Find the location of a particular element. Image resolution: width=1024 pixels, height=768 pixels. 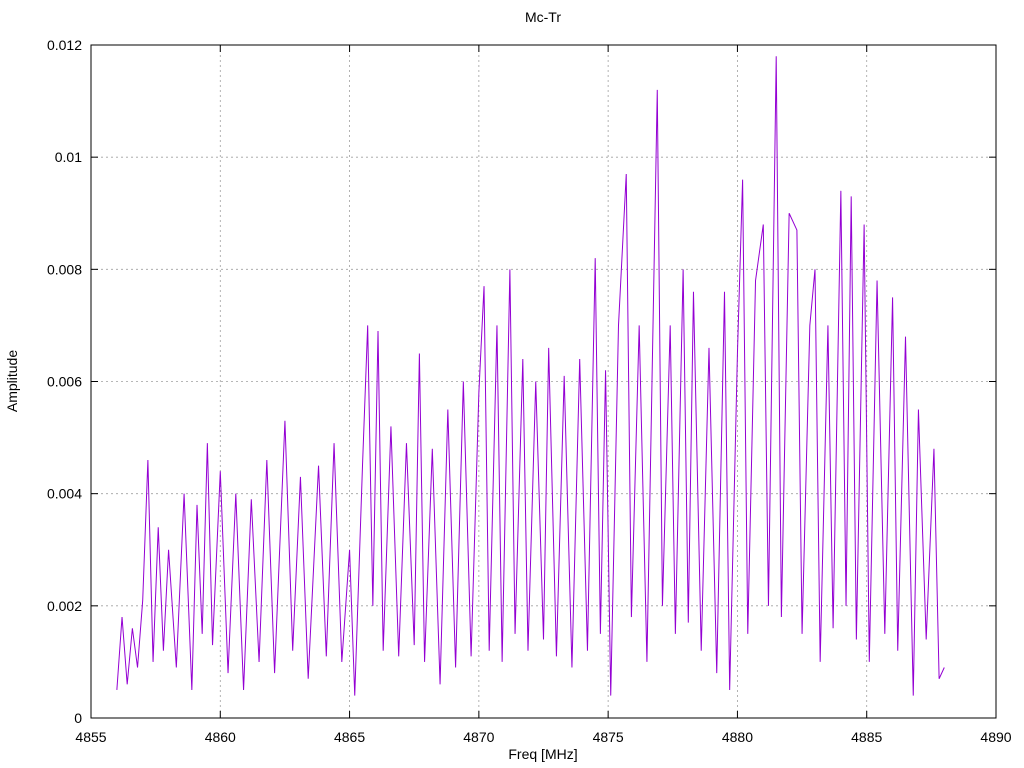

x-tick-label: 4865 is located at coordinates (349, 737).